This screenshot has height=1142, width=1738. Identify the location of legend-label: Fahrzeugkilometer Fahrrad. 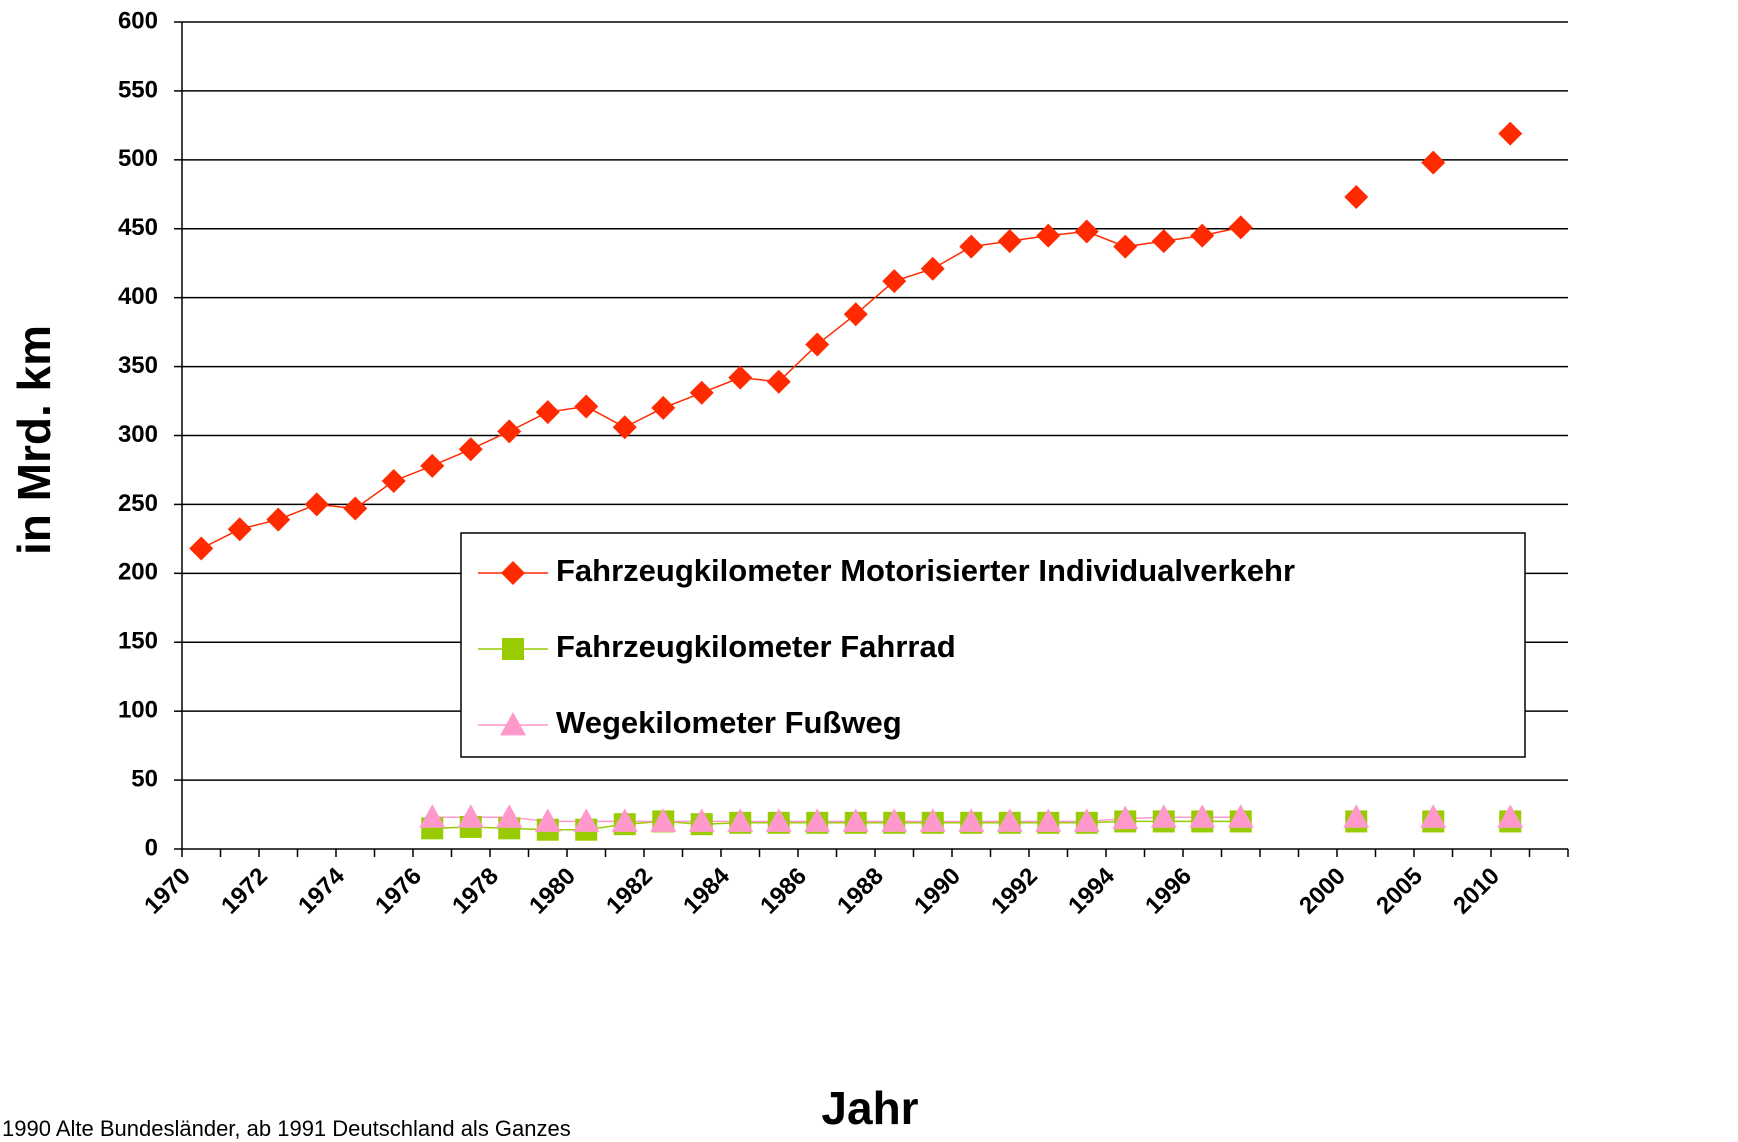
(756, 646).